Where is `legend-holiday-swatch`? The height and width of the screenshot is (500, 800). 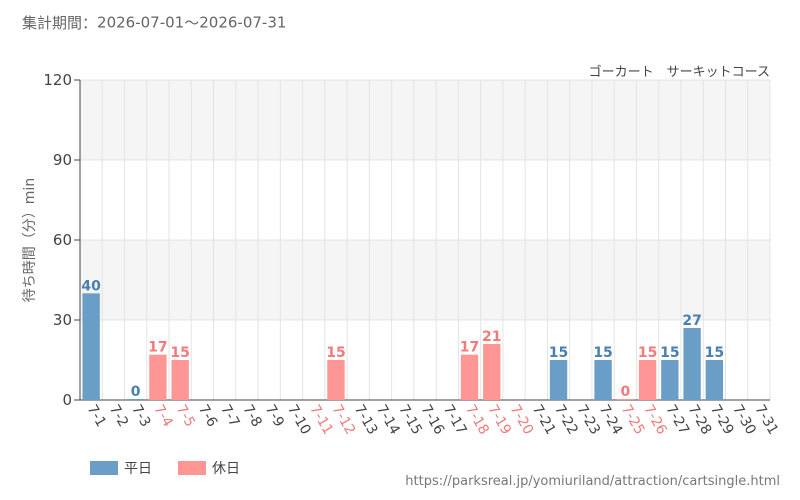 legend-holiday-swatch is located at coordinates (192, 468).